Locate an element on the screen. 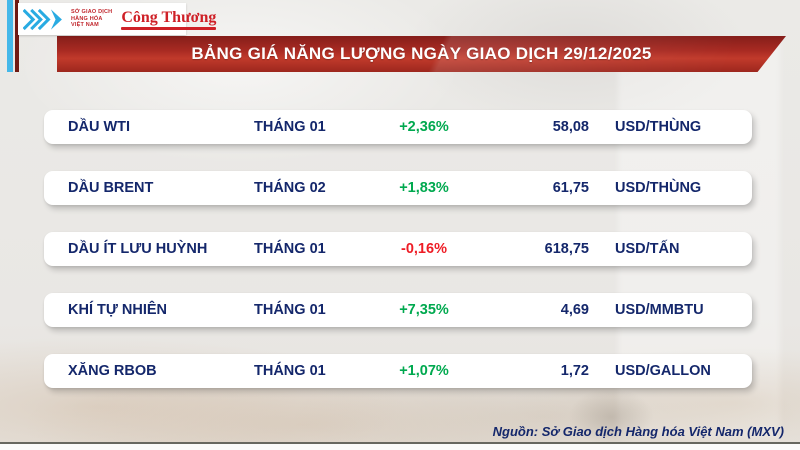 This screenshot has width=800, height=450. change-percent: +1,83% is located at coordinates (424, 188).